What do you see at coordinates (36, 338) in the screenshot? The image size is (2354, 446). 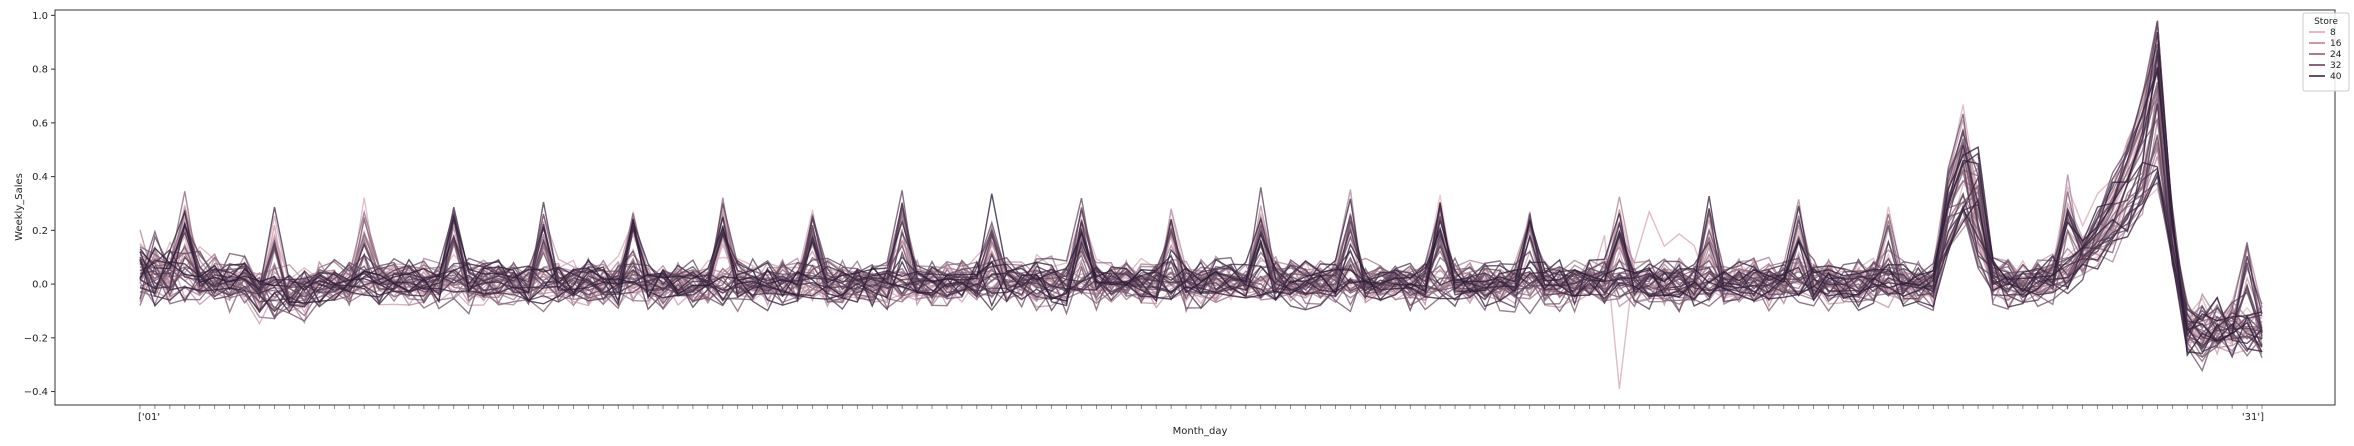 I see `y-tick-label: −0.2` at bounding box center [36, 338].